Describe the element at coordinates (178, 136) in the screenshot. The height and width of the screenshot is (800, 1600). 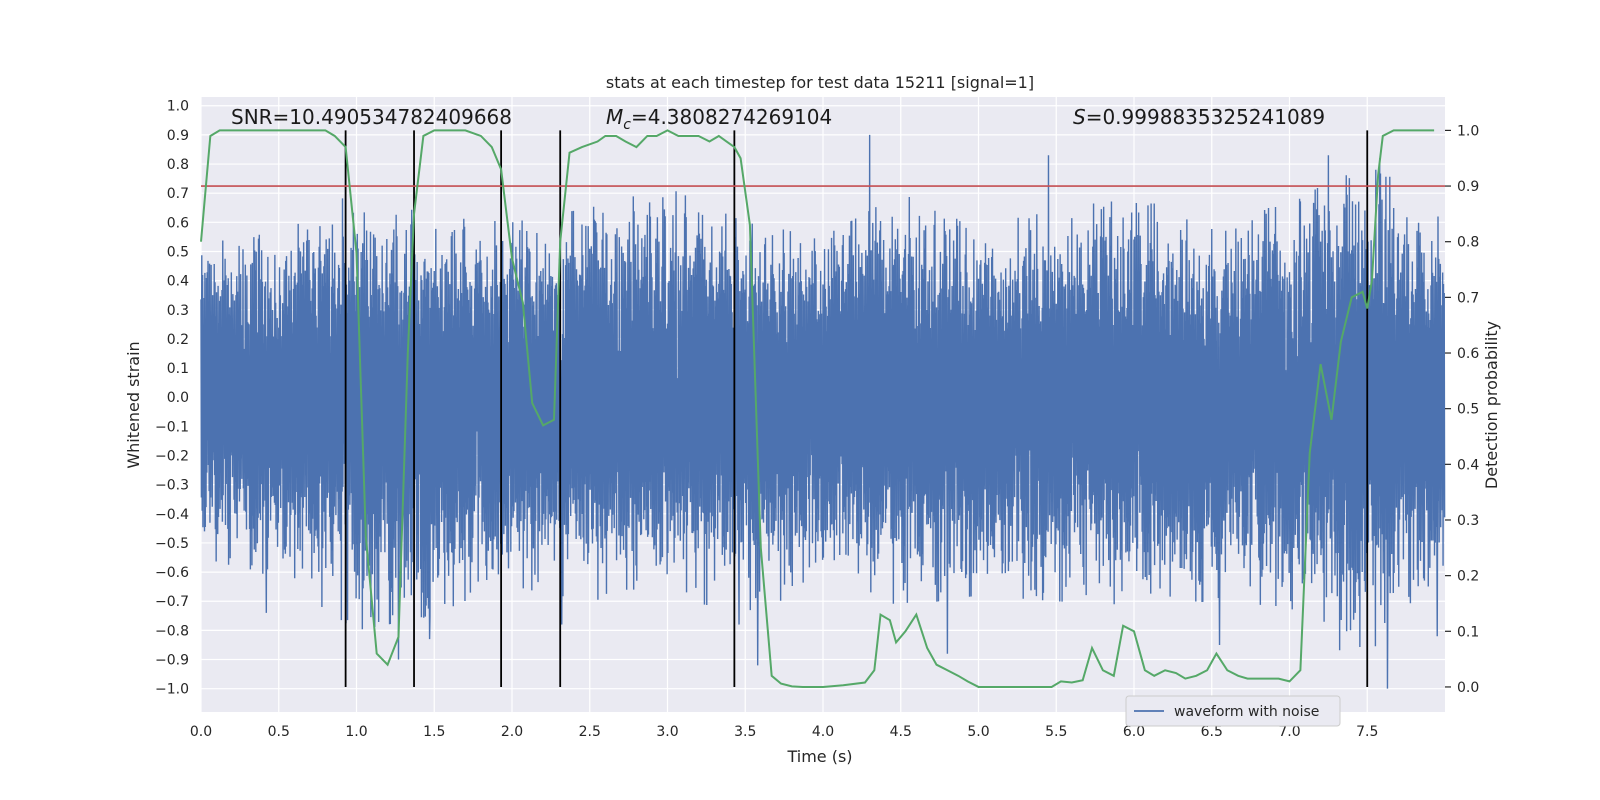
I see `y-left-tick-label: 0.9` at that location.